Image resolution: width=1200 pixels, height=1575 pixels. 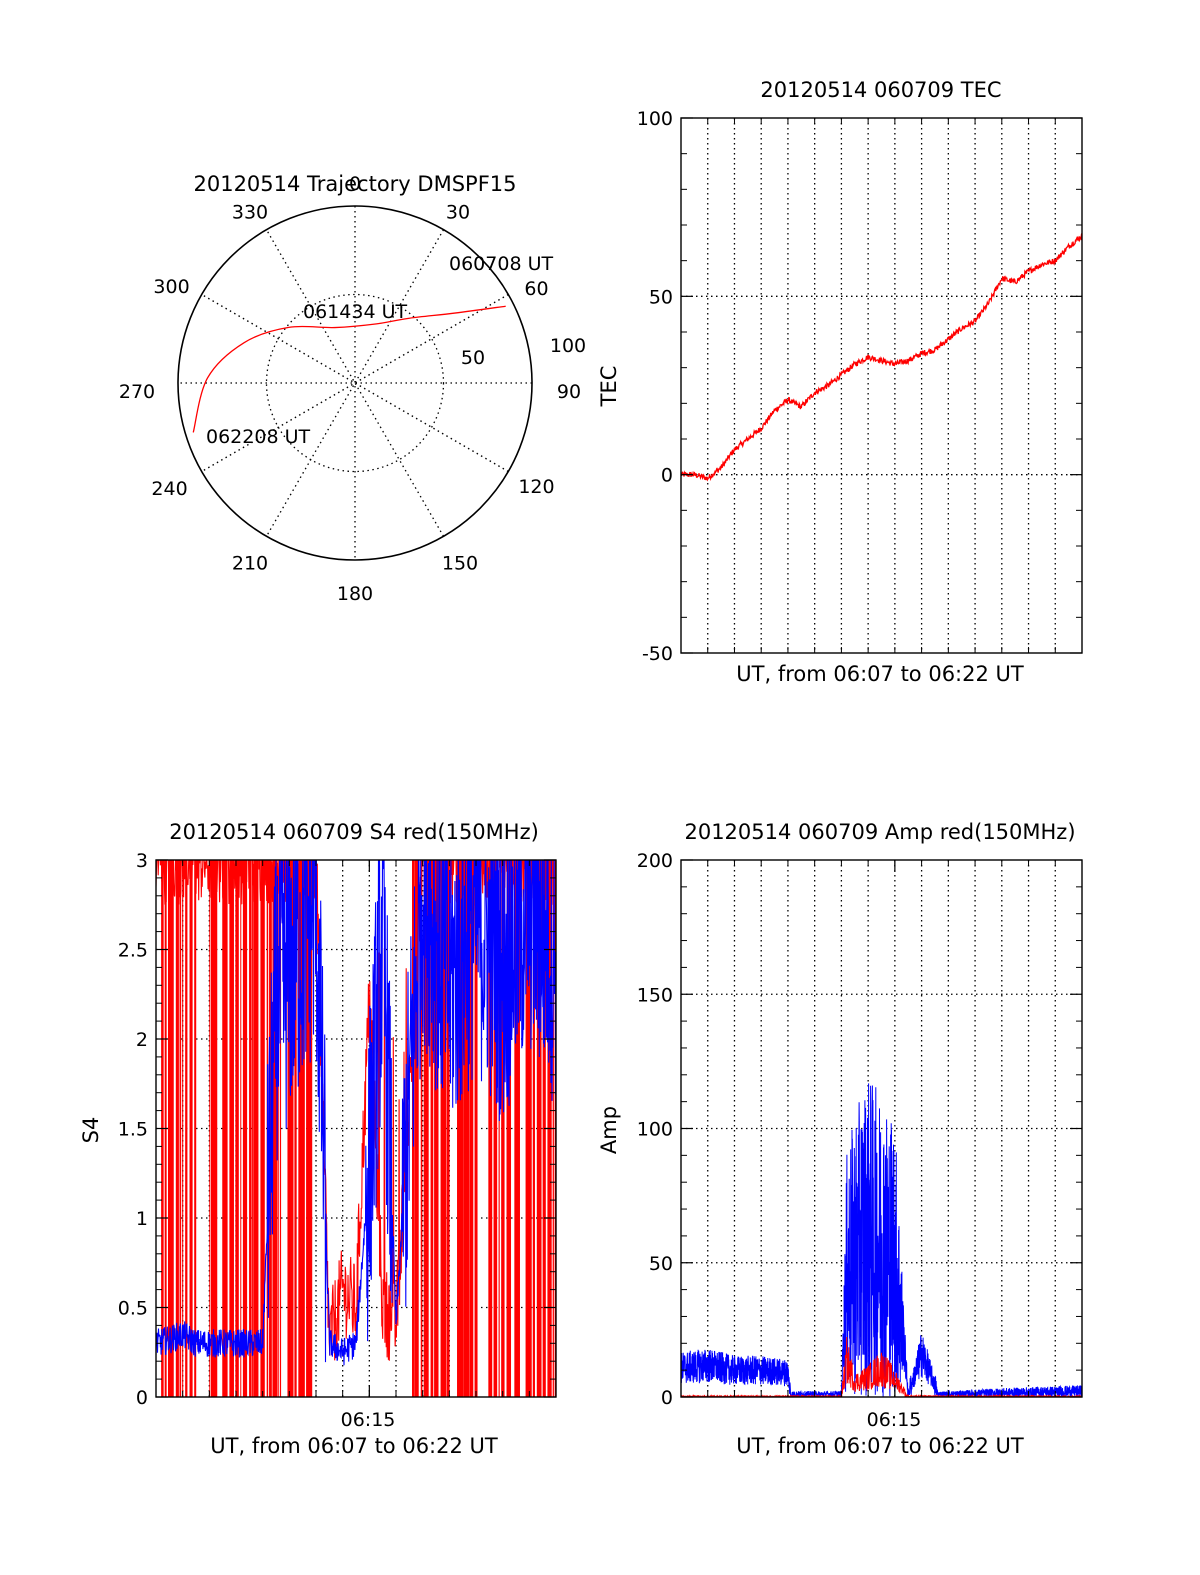 I want to click on s4-ytick-label: 1, so click(x=142, y=1219).